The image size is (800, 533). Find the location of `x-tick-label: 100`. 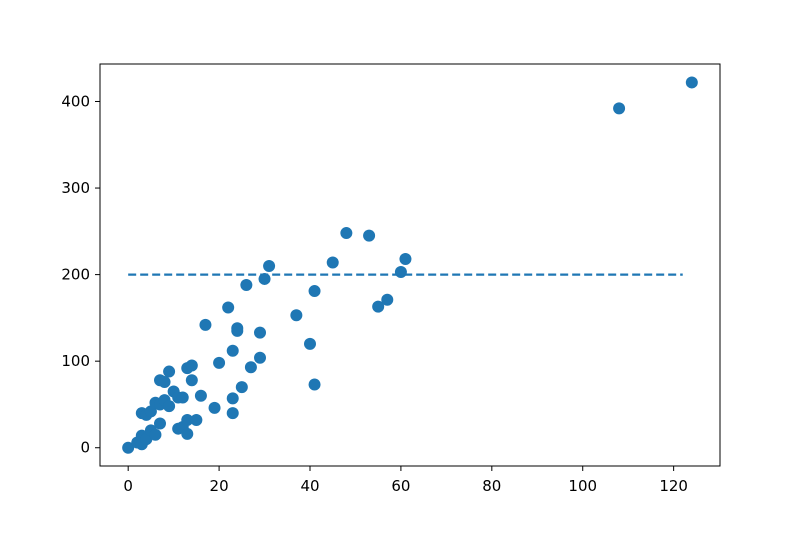

x-tick-label: 100 is located at coordinates (582, 486).